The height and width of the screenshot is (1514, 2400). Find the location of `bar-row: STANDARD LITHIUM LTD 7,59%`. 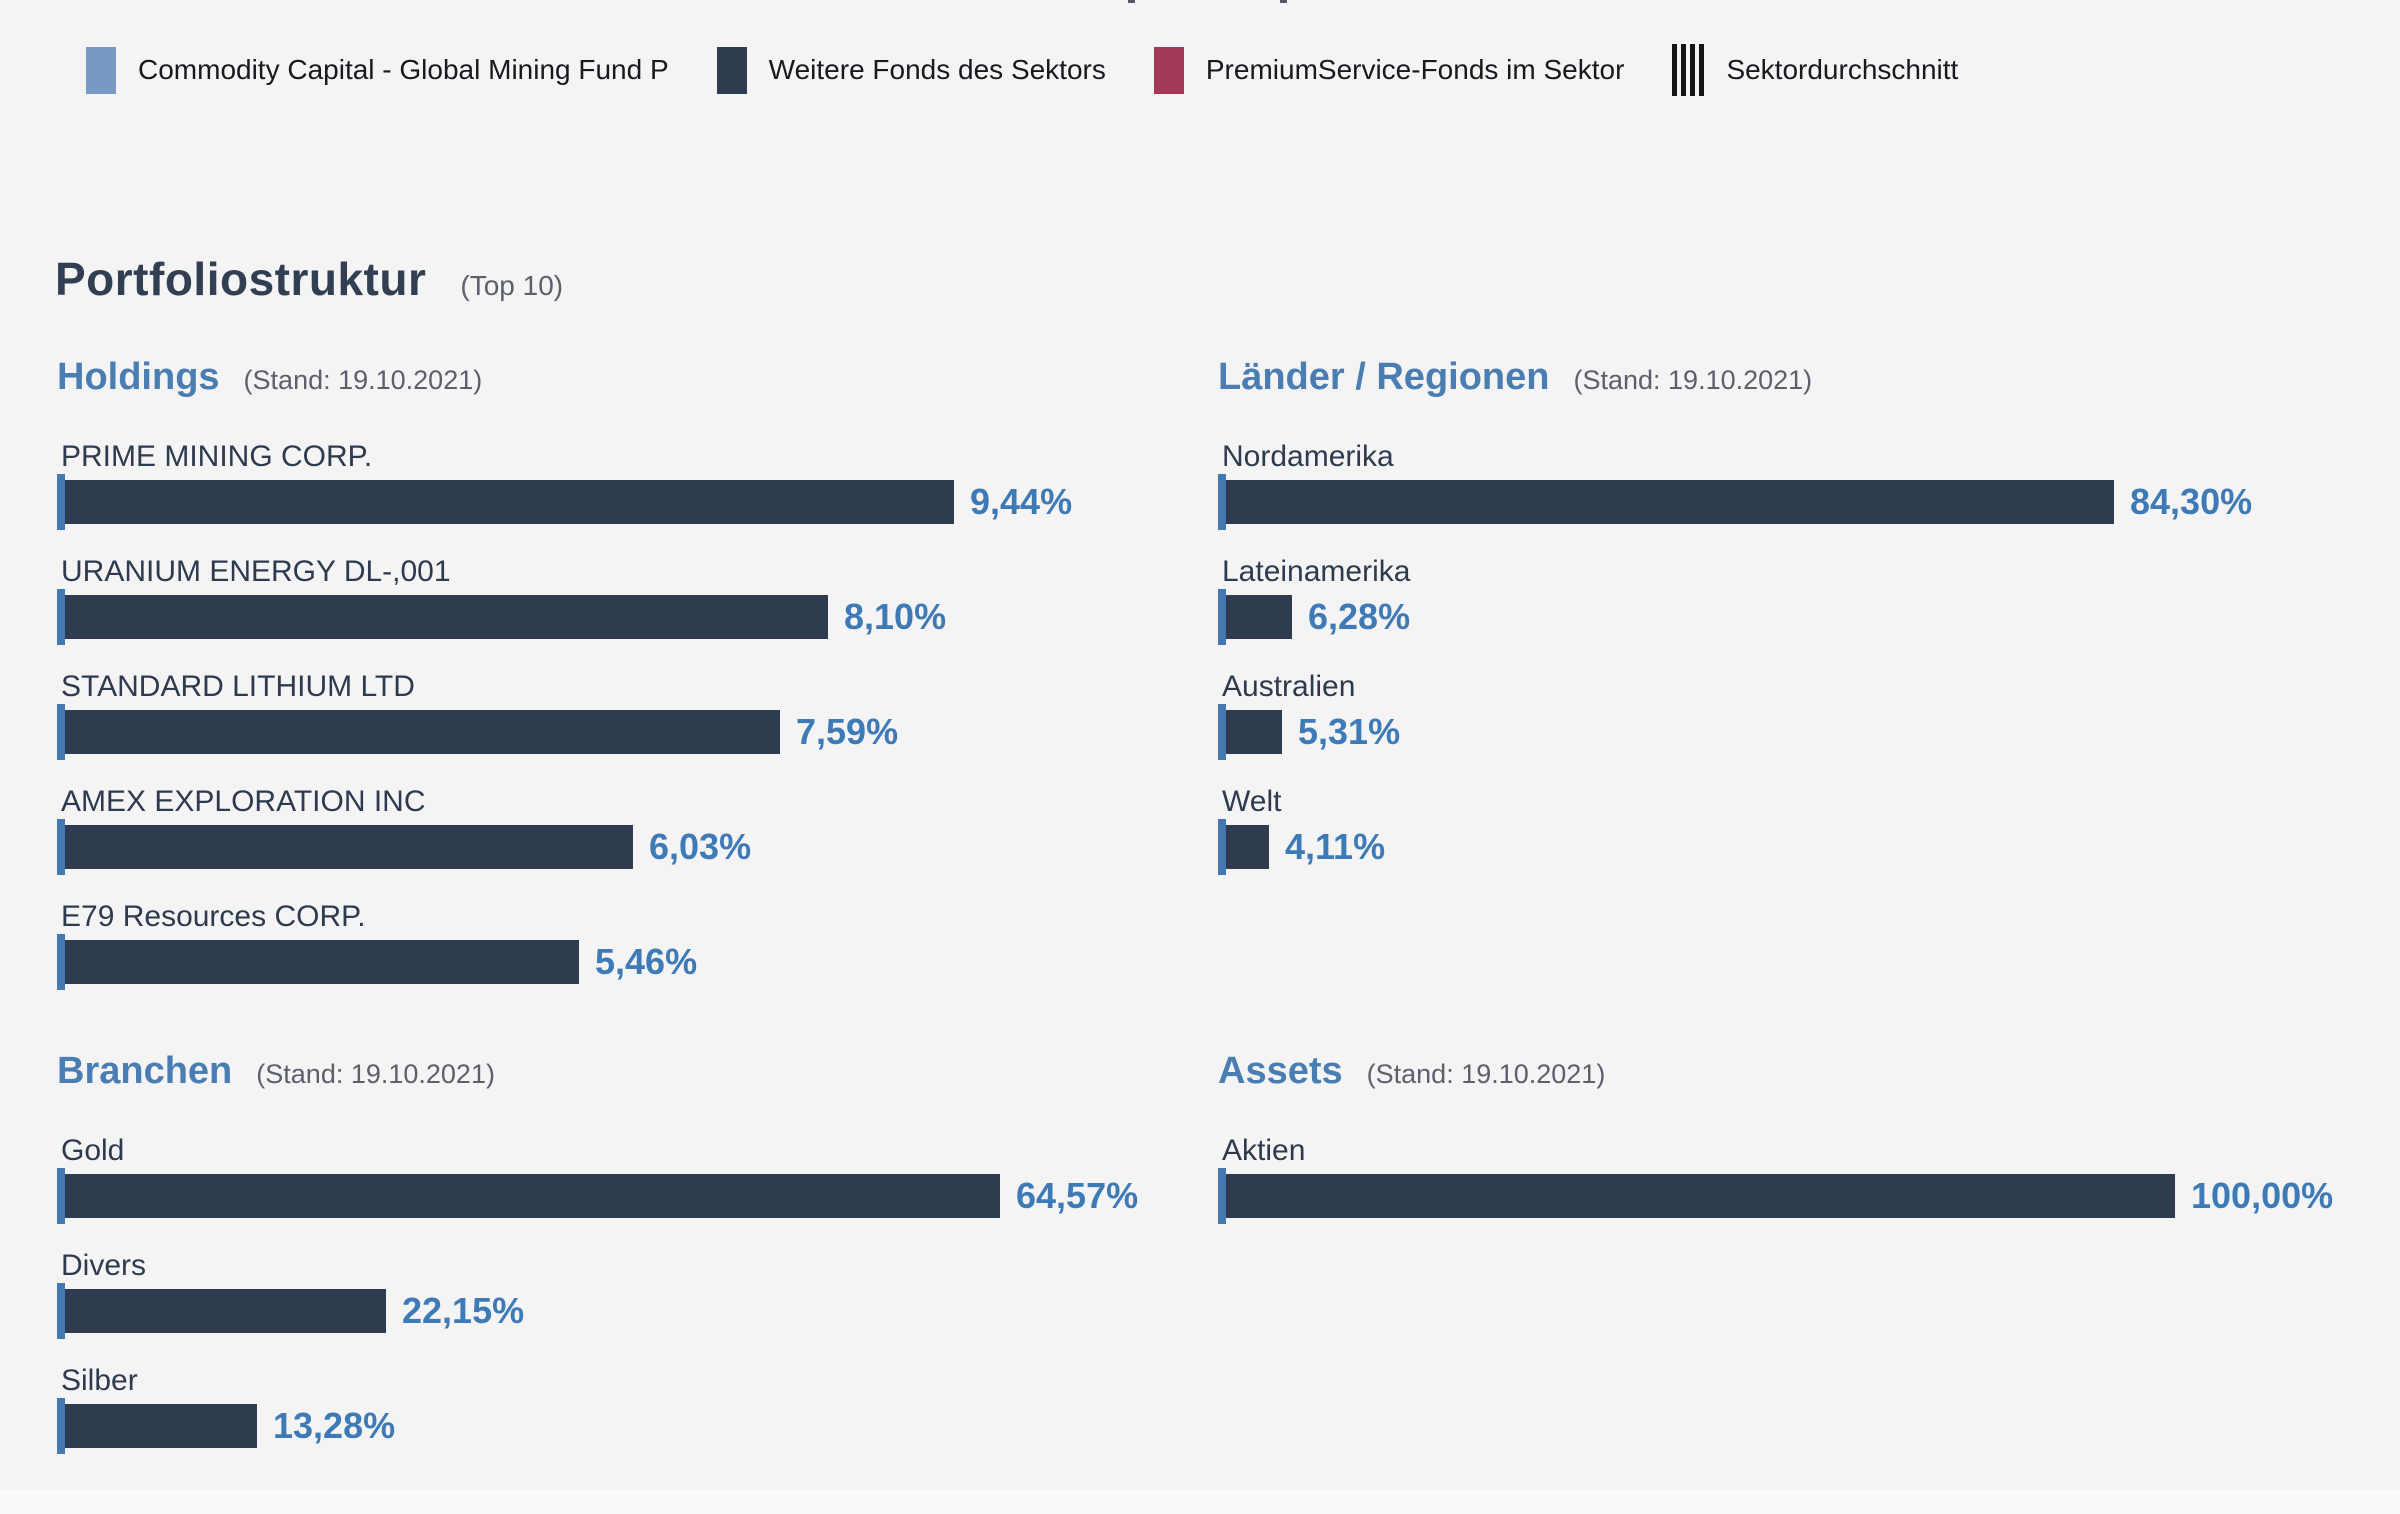

bar-row: STANDARD LITHIUM LTD 7,59% is located at coordinates (637, 714).